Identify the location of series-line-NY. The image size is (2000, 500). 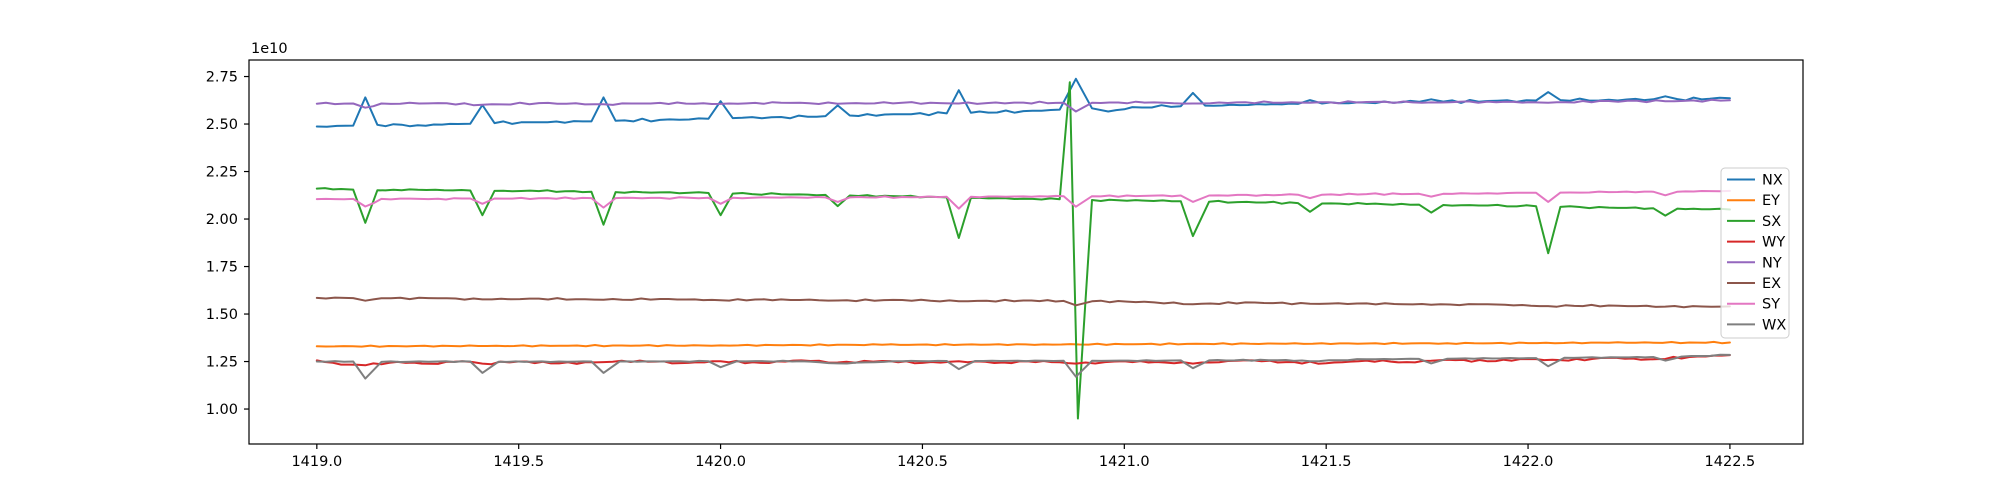
(1023, 105).